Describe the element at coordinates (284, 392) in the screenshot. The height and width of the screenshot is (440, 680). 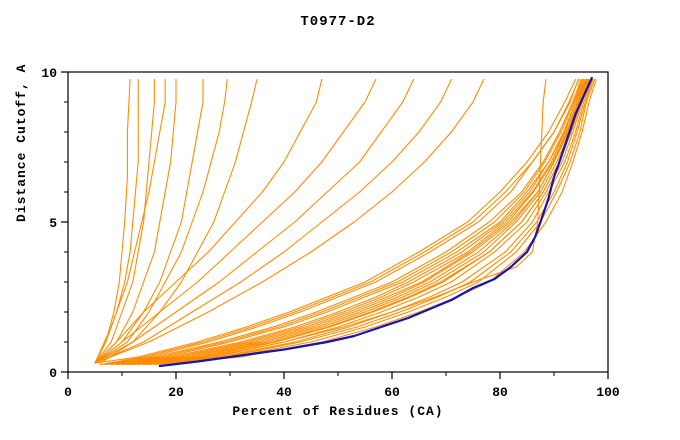
I see `x-tick-label: 40` at that location.